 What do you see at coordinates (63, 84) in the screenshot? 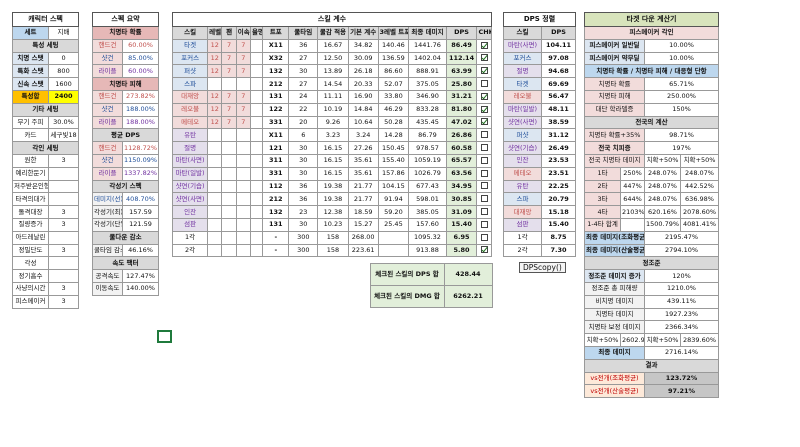
I see `trait-value: 1600` at bounding box center [63, 84].